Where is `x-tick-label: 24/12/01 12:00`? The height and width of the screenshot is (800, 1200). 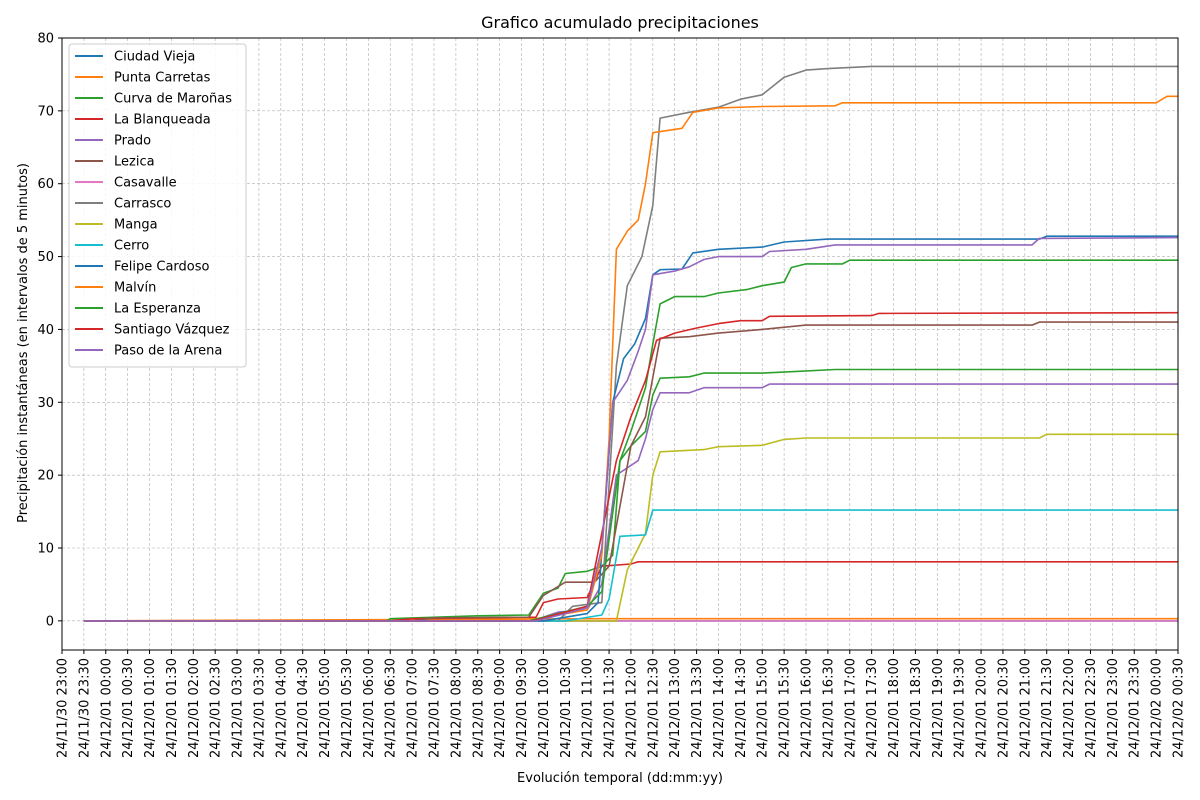
x-tick-label: 24/12/01 12:00 is located at coordinates (631, 708).